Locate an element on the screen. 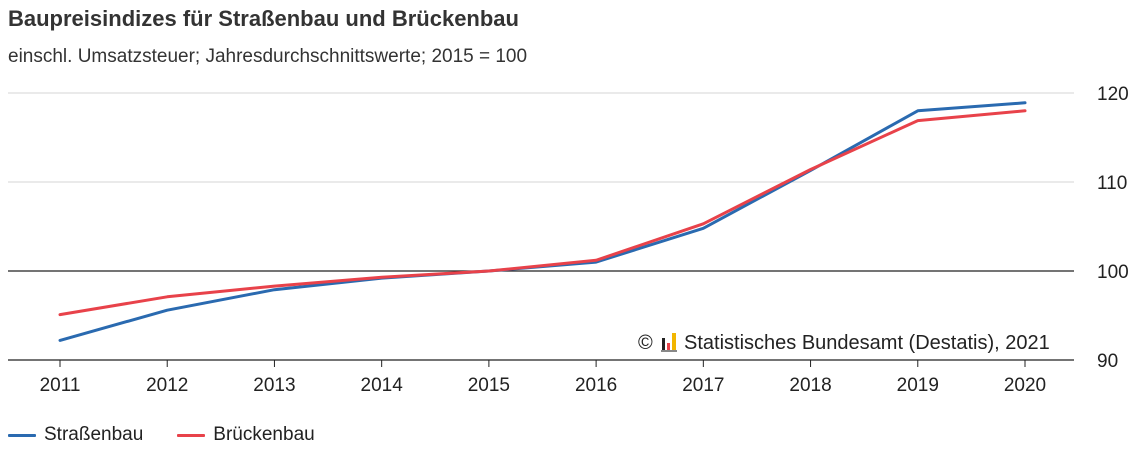 This screenshot has width=1144, height=456. legend-item-brueckenbau: Brückenbau is located at coordinates (246, 435).